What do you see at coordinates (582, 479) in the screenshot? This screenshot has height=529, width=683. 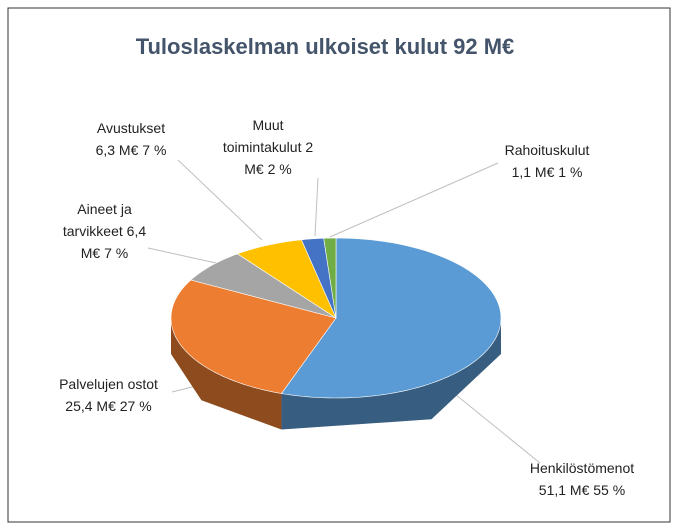 I see `data-label: Henkilöstömenot 51,1 M€ 55 %` at bounding box center [582, 479].